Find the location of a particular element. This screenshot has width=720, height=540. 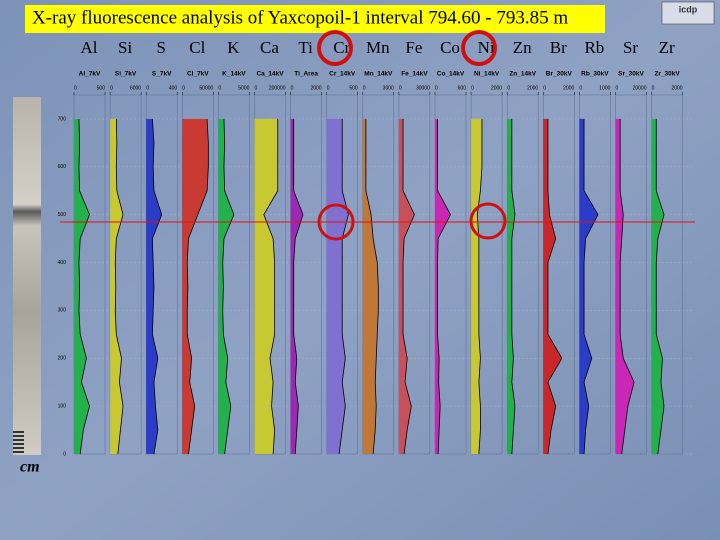

x-tick-label: 200000 is located at coordinates (277, 88).